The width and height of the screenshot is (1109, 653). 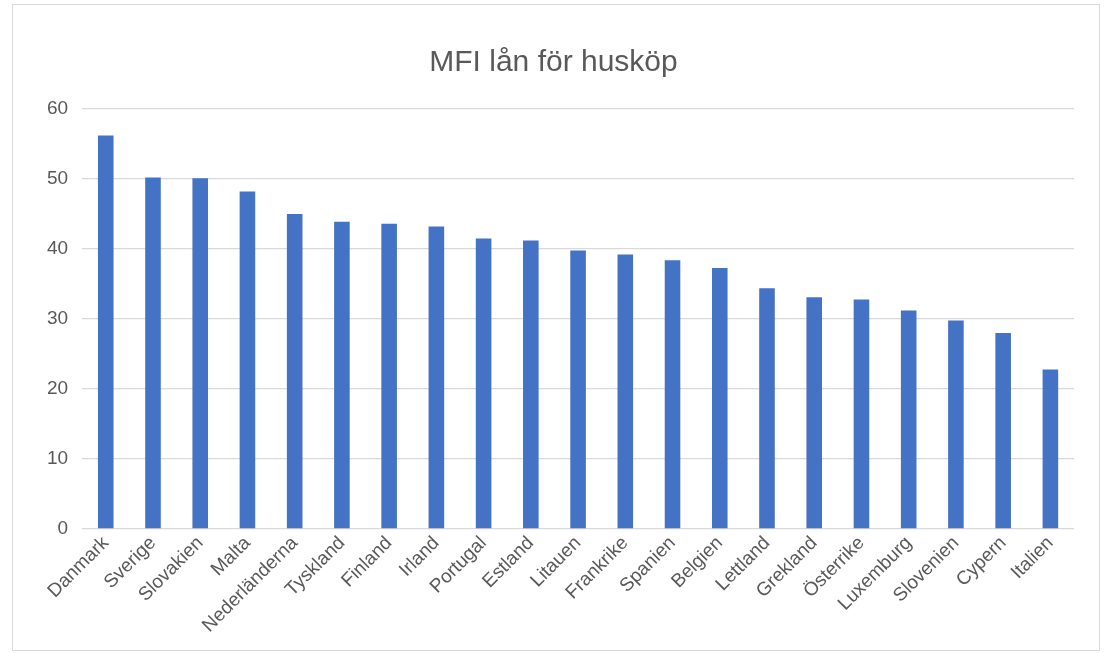 I want to click on y-tick-label: 40, so click(x=57, y=248).